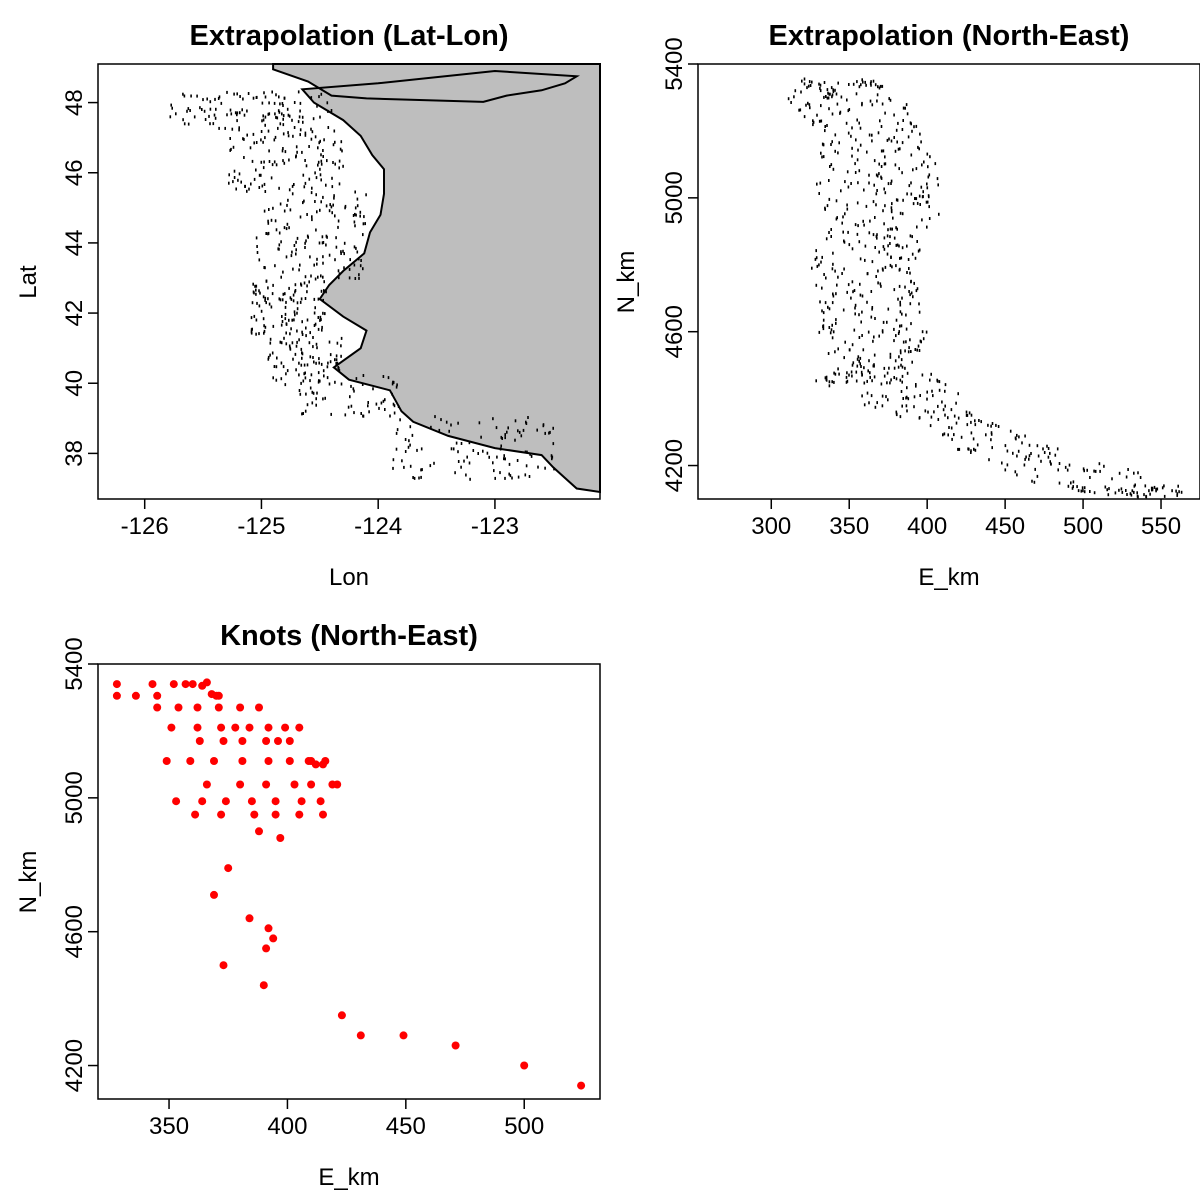 The height and width of the screenshot is (1200, 1200). What do you see at coordinates (406, 1126) in the screenshot?
I see `x-tick-label: 450` at bounding box center [406, 1126].